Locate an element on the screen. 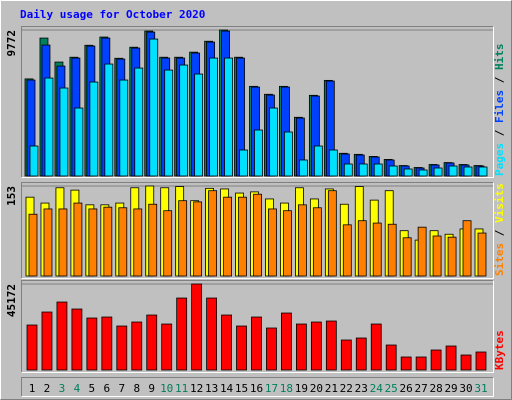  x-tick-label: 17 is located at coordinates (271, 388).